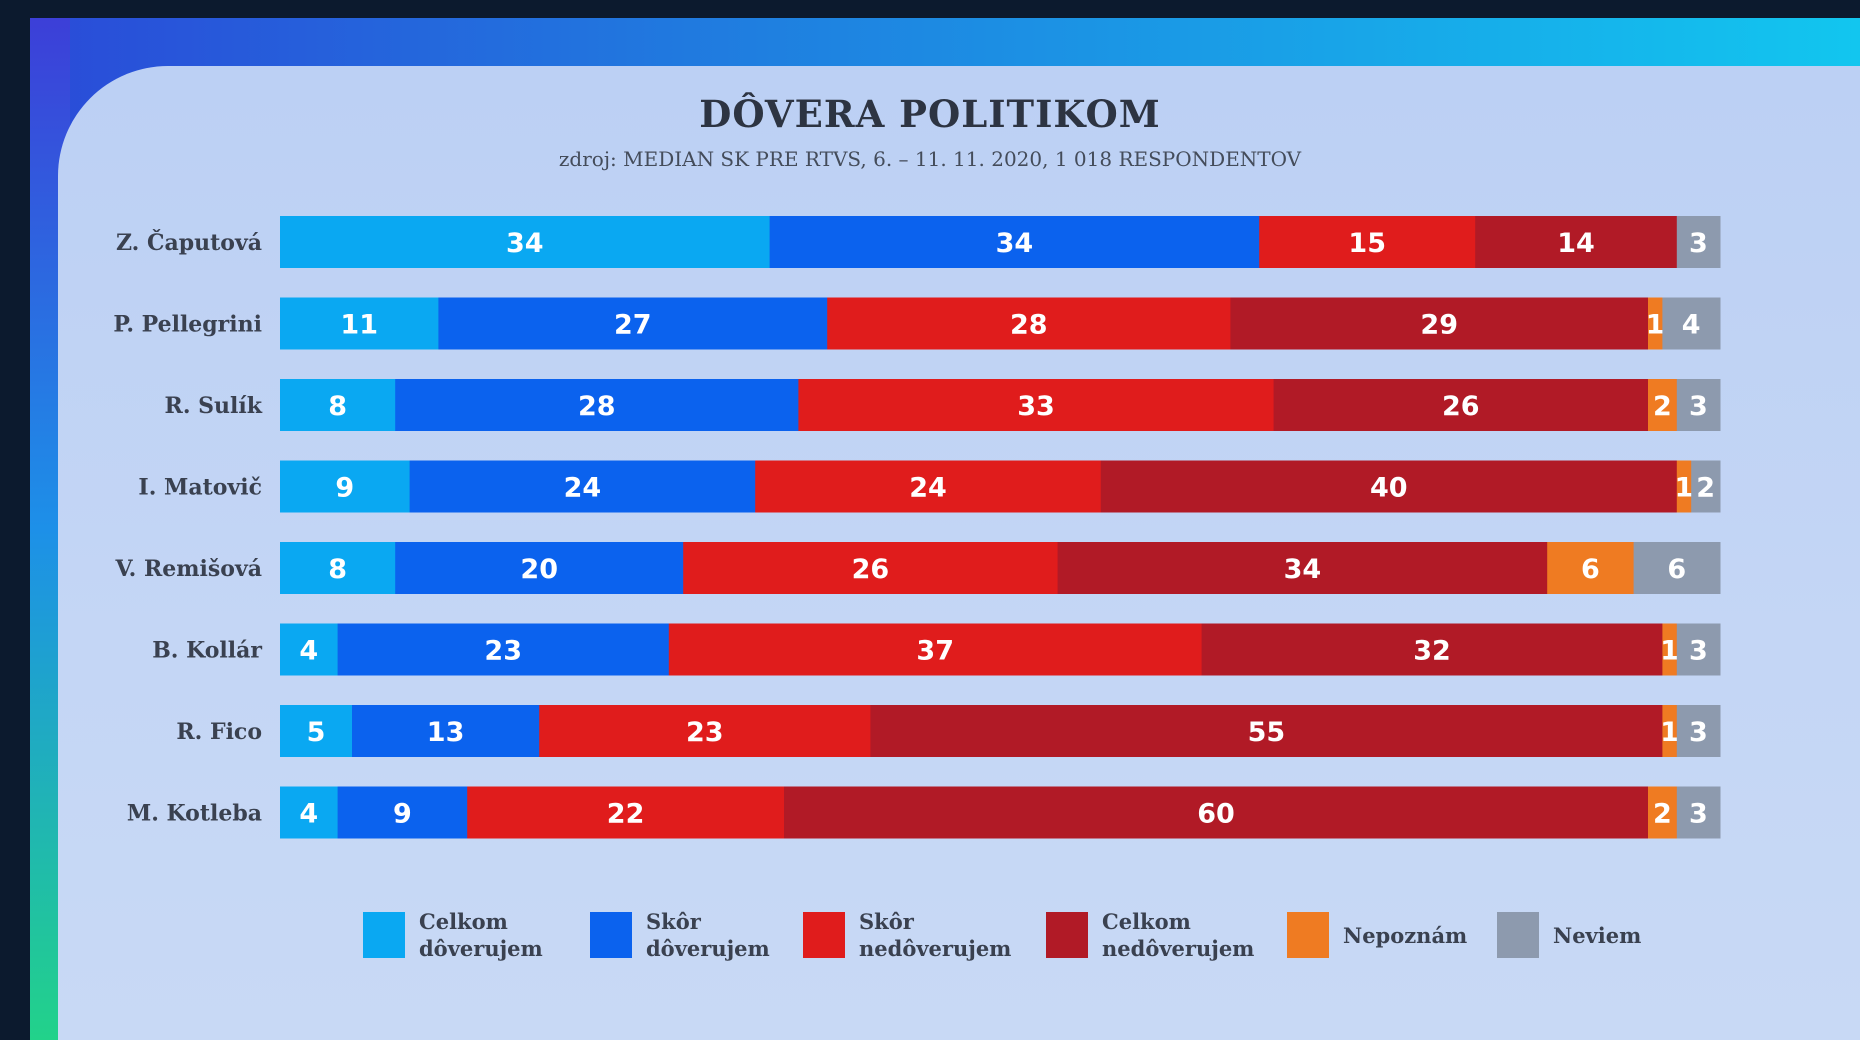 Image resolution: width=1860 pixels, height=1040 pixels. I want to click on legend-item: Skôr nedôverujem, so click(907, 935).